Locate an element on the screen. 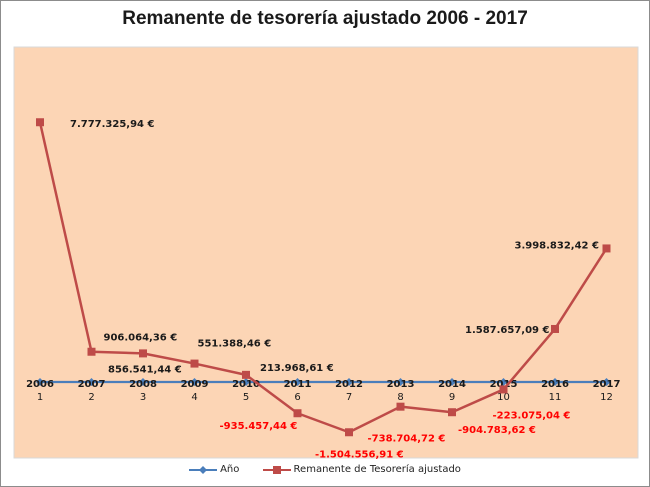  series-ano-data-label: 2007 is located at coordinates (92, 384).